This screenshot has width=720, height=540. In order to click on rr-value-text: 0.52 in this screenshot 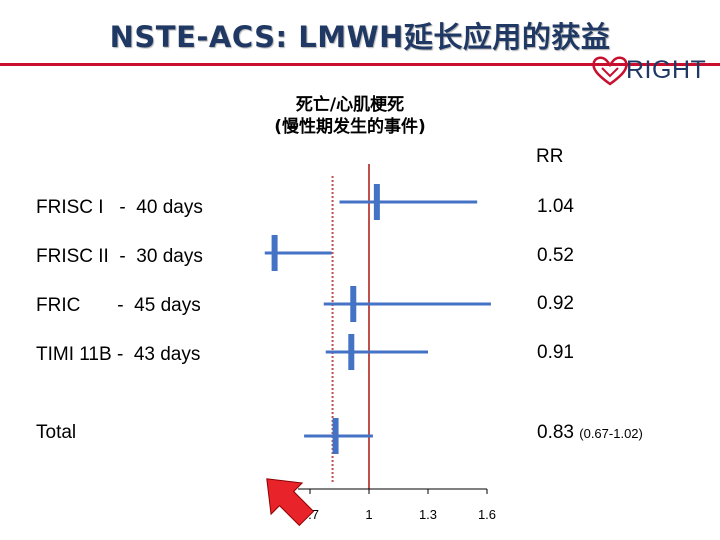, I will do `click(555, 255)`.